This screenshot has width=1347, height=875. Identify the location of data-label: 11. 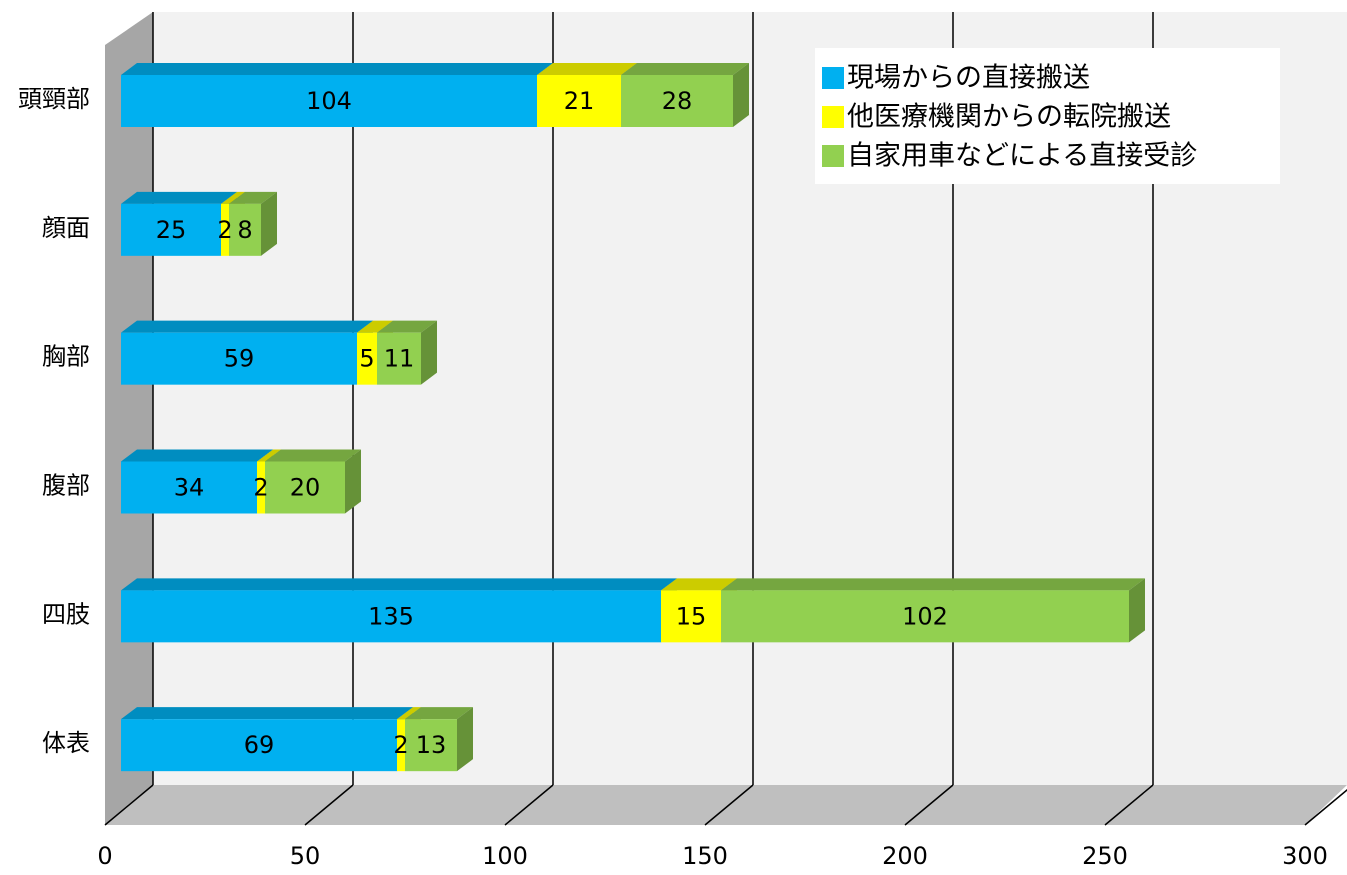
(399, 359).